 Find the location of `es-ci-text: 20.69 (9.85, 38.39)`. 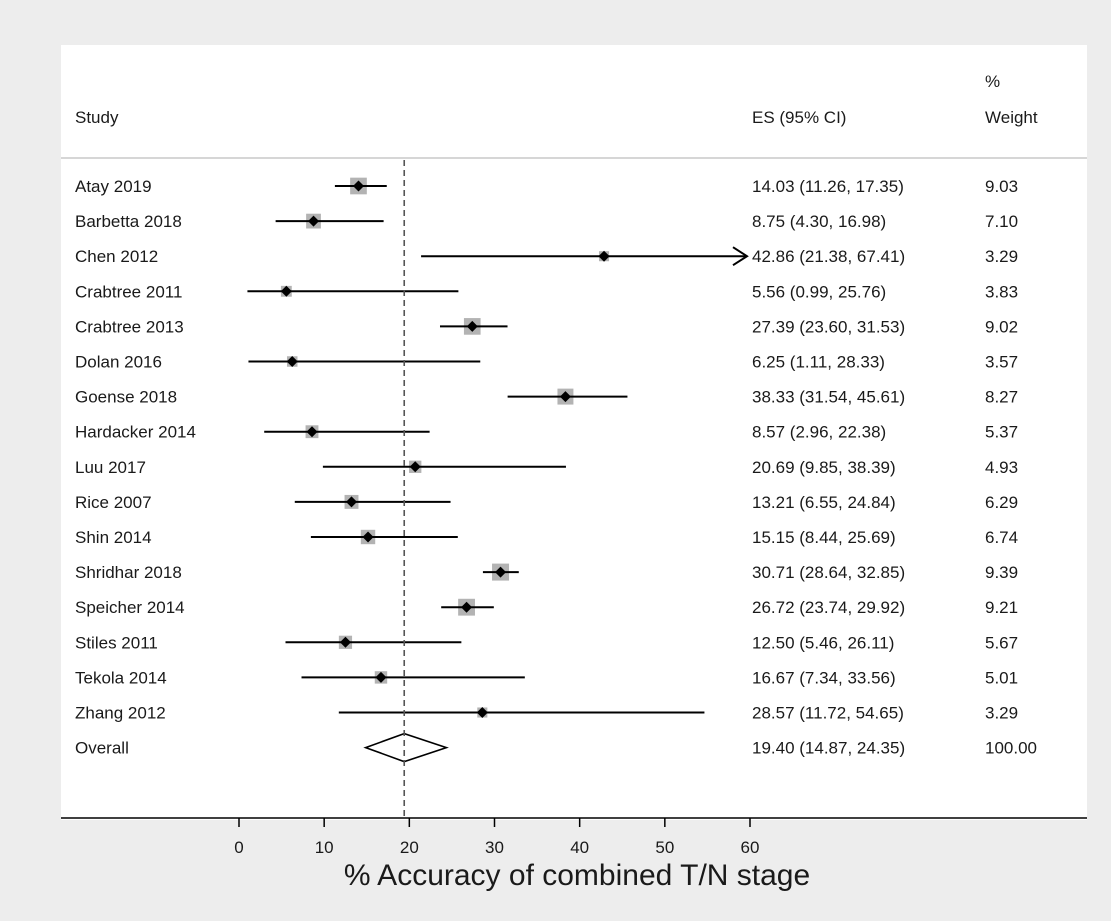

es-ci-text: 20.69 (9.85, 38.39) is located at coordinates (824, 467).